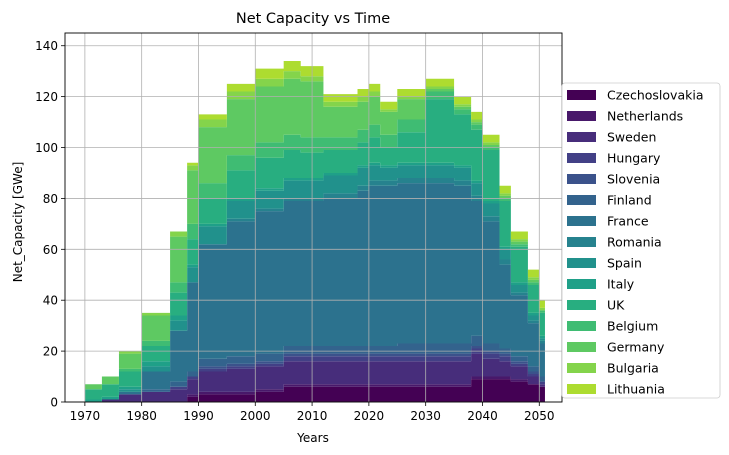 The height and width of the screenshot is (455, 729). I want to click on legend-swatch-italy, so click(581, 284).